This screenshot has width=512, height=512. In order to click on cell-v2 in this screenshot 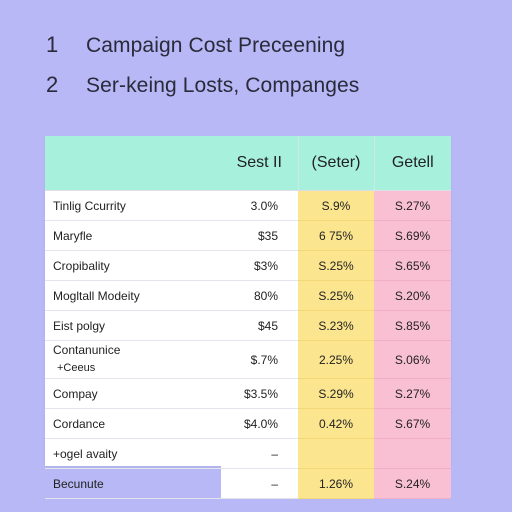, I will do `click(336, 453)`.